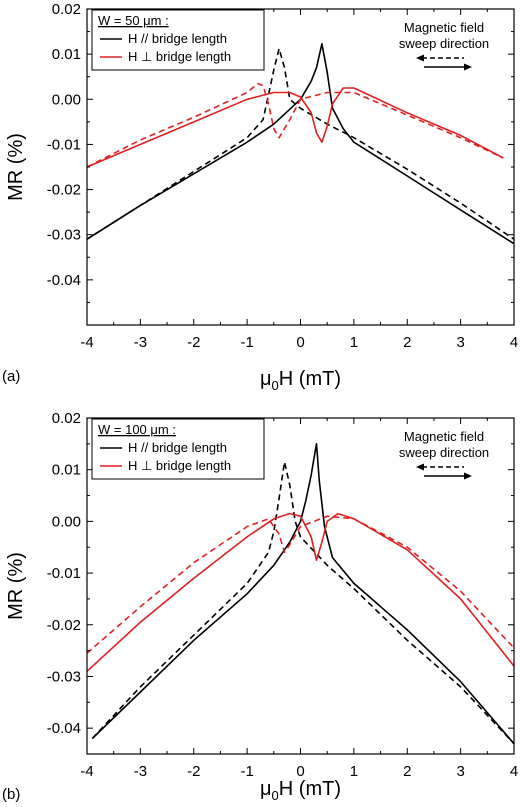  I want to click on panel-label: (a), so click(11, 376).